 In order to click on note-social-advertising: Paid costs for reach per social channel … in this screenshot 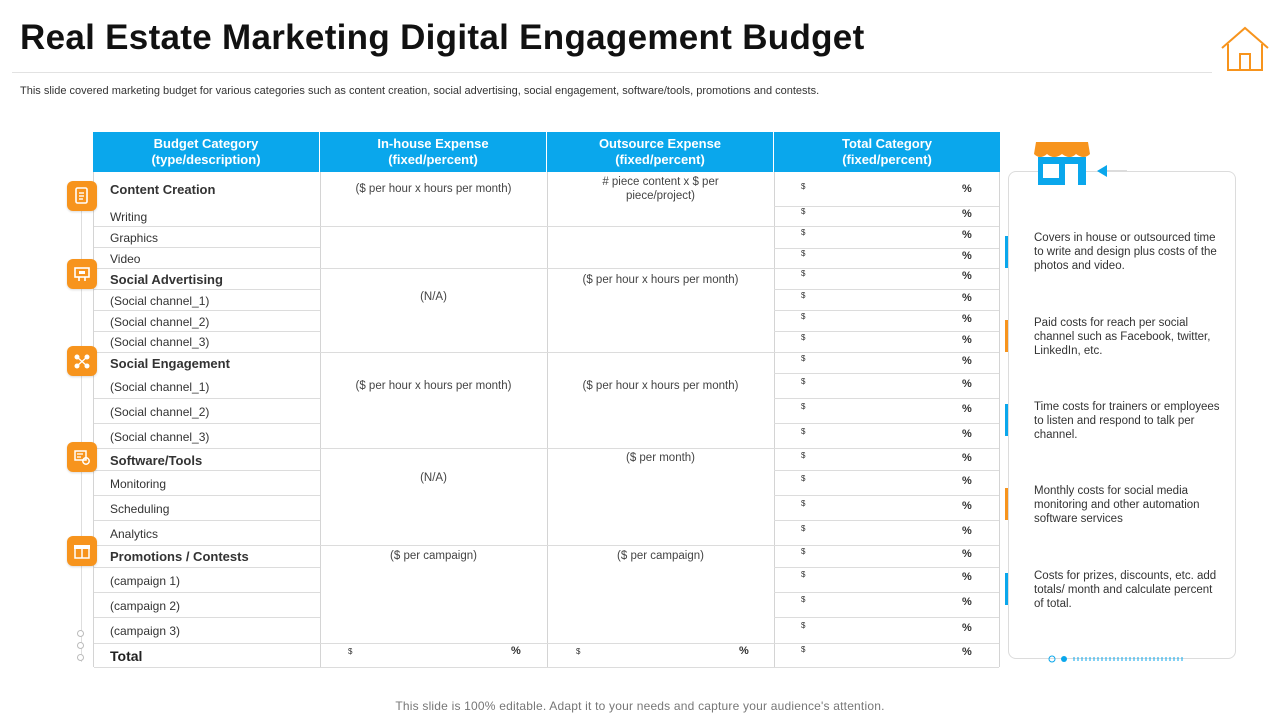, I will do `click(1122, 337)`.